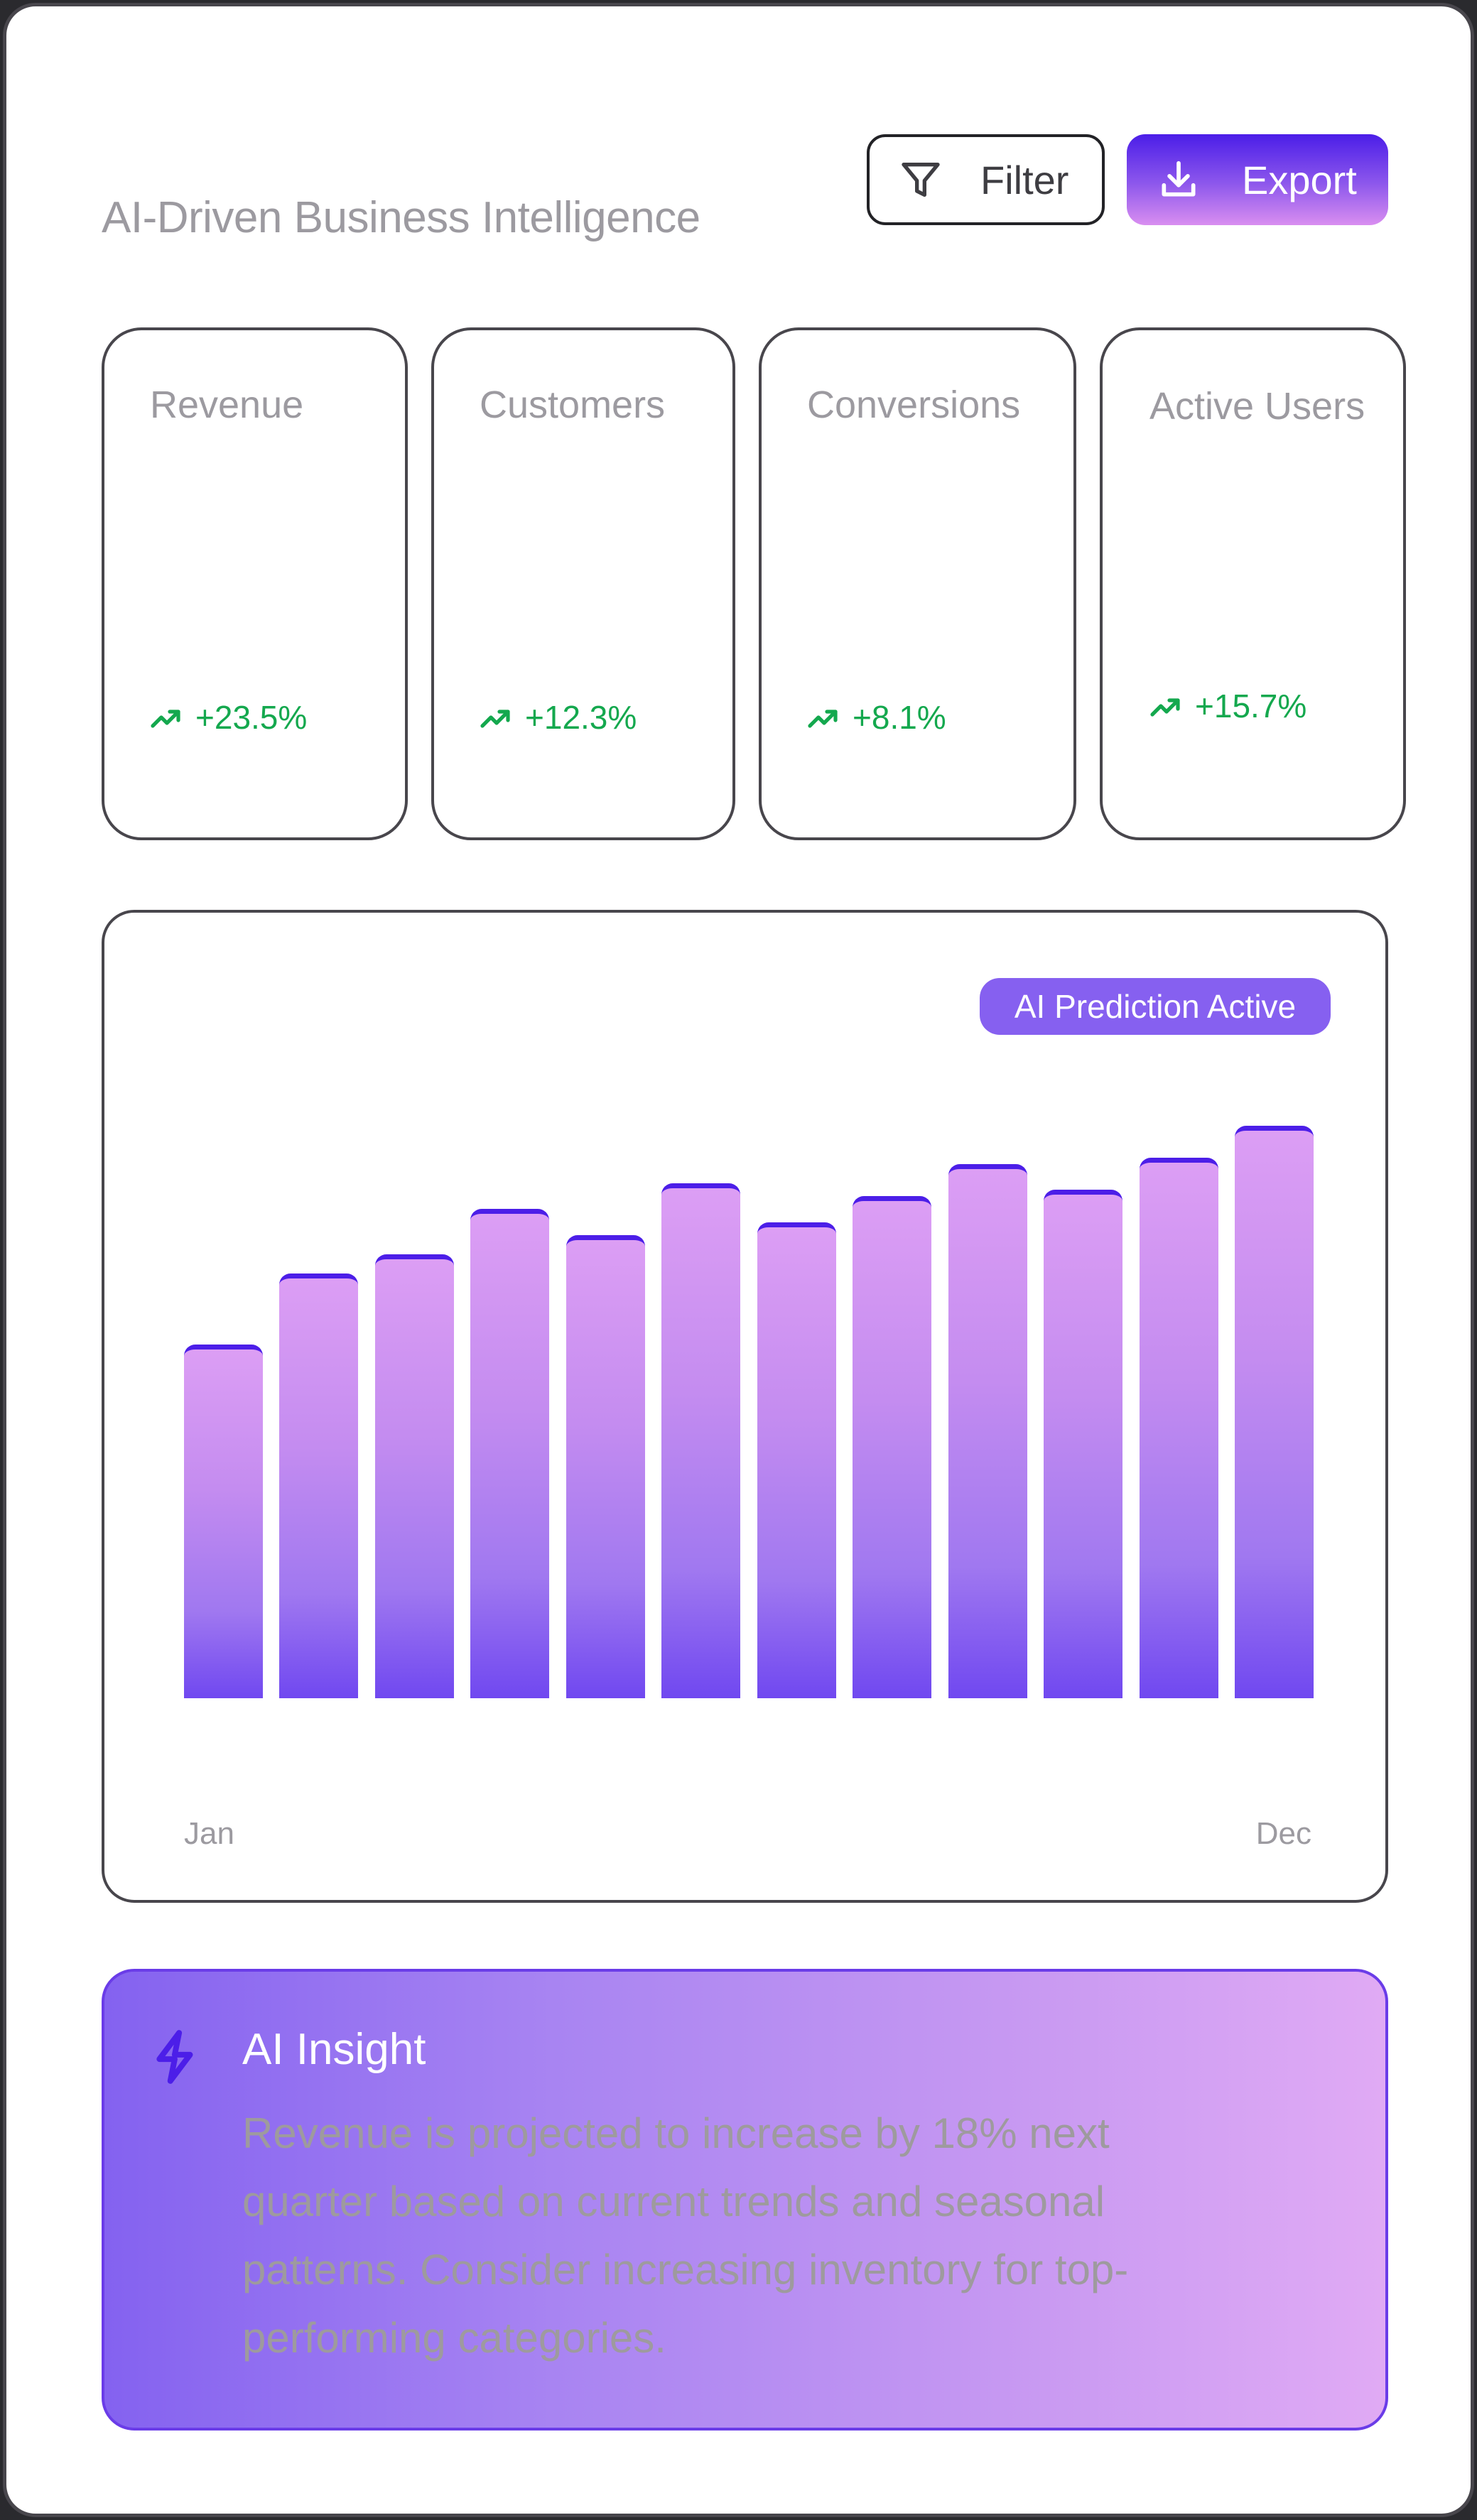  I want to click on chart-bar-jul, so click(796, 1460).